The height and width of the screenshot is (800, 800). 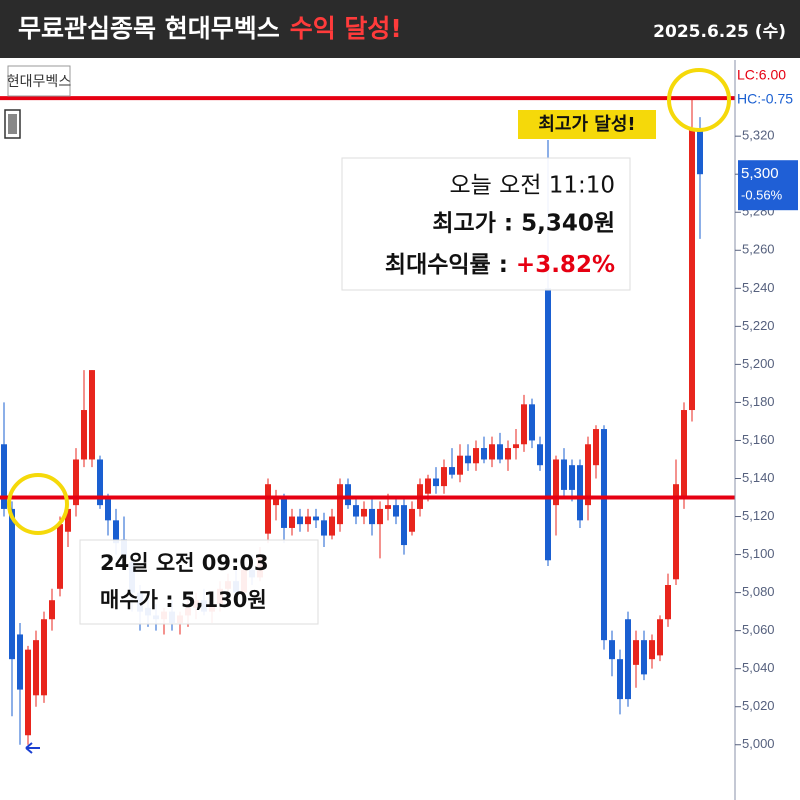 I want to click on y-tick-label: 5,200, so click(x=758, y=363).